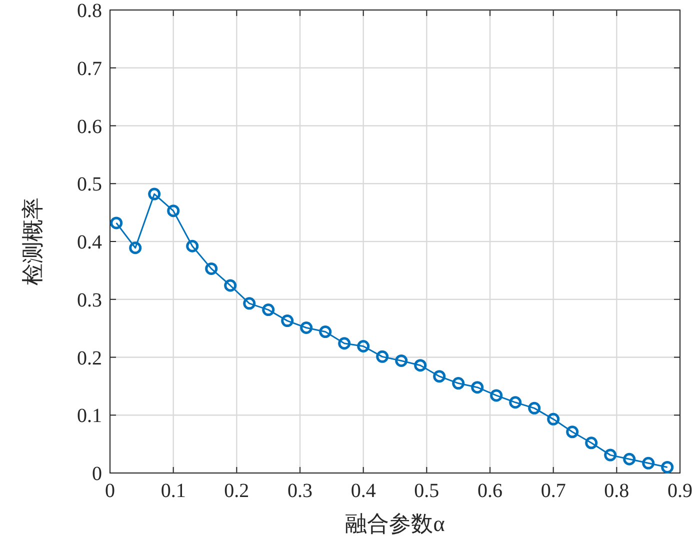 This screenshot has height=550, width=700. I want to click on y-tick-label: 0.7, so click(89, 69).